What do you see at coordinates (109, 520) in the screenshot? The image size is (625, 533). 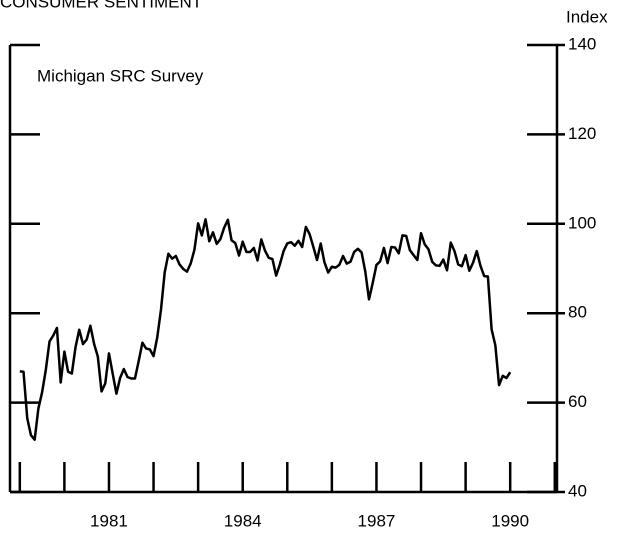 I see `x-tick-label: 1981` at bounding box center [109, 520].